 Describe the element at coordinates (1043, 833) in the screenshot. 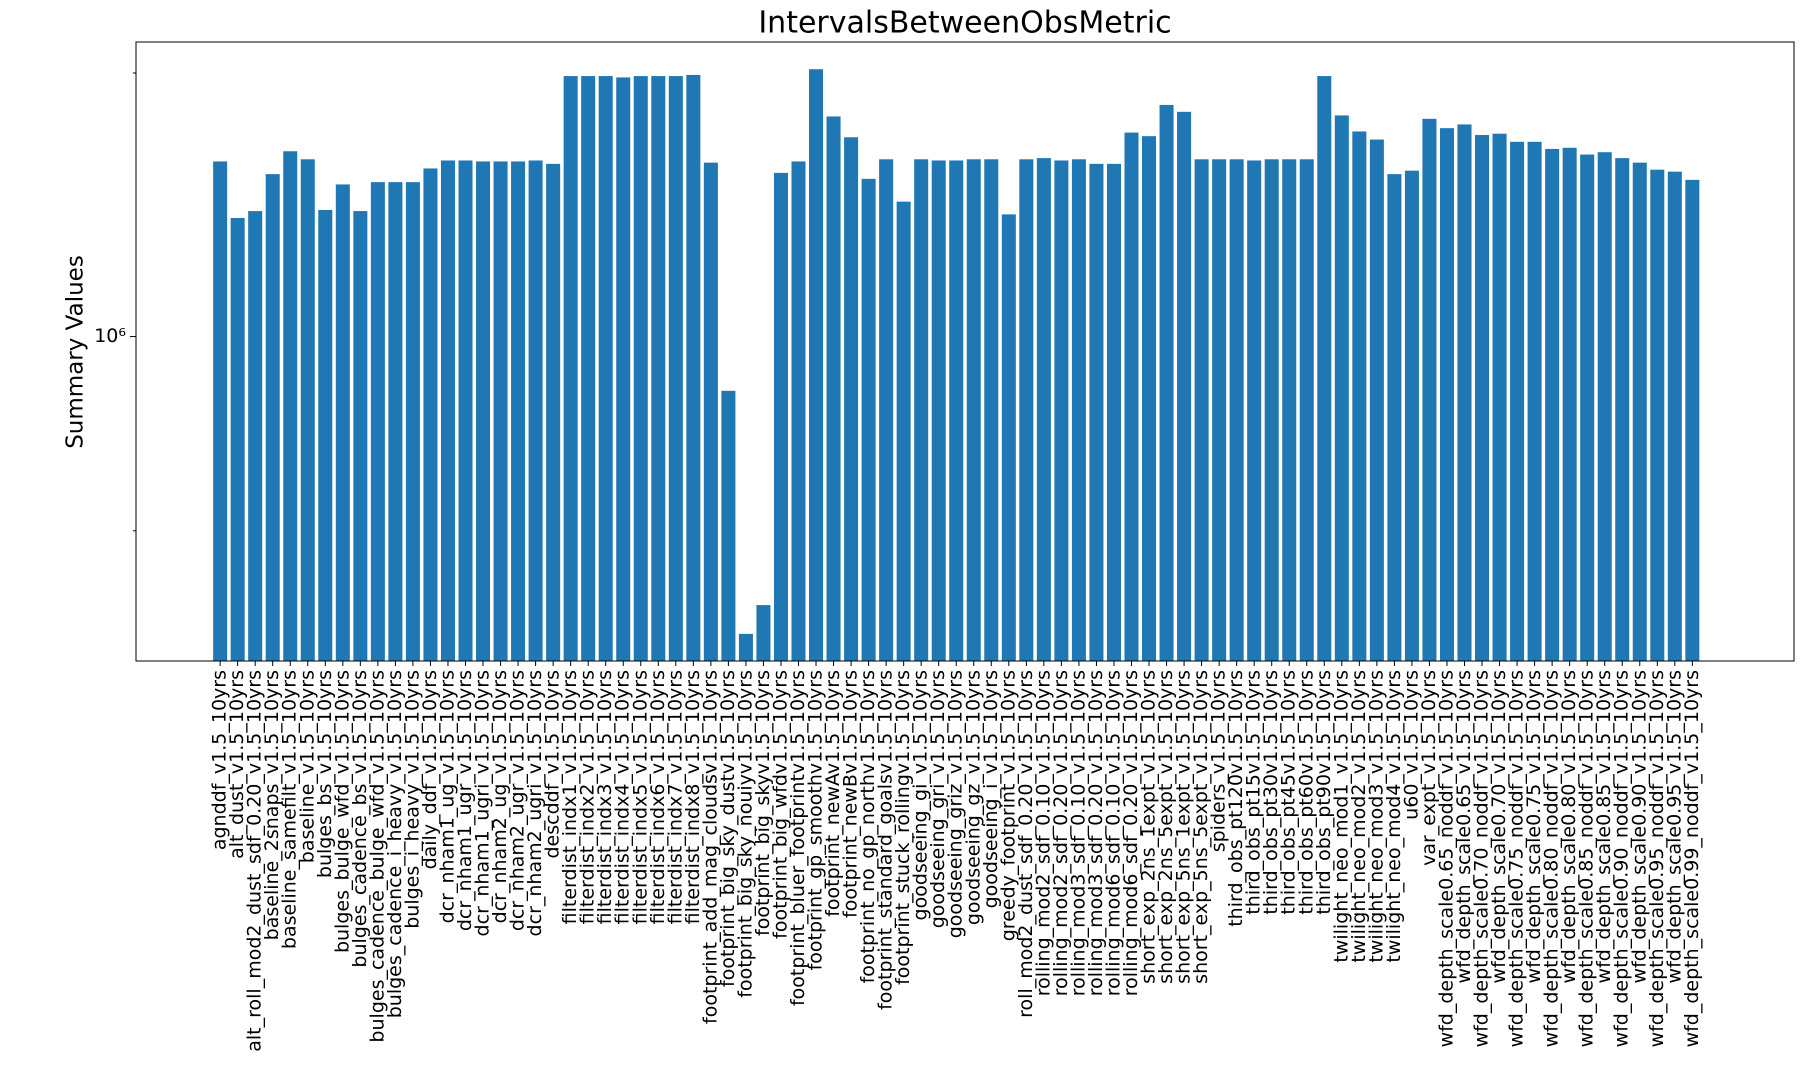

I see `x-tick-label: rolling_mod2_sdf_0.10_v1.5_10yrs` at that location.